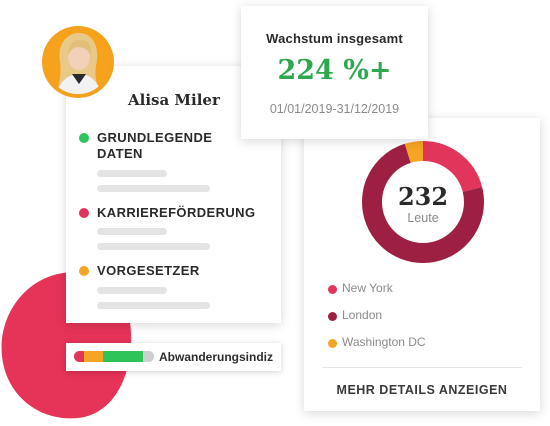  I want to click on status-dot-red, so click(84, 213).